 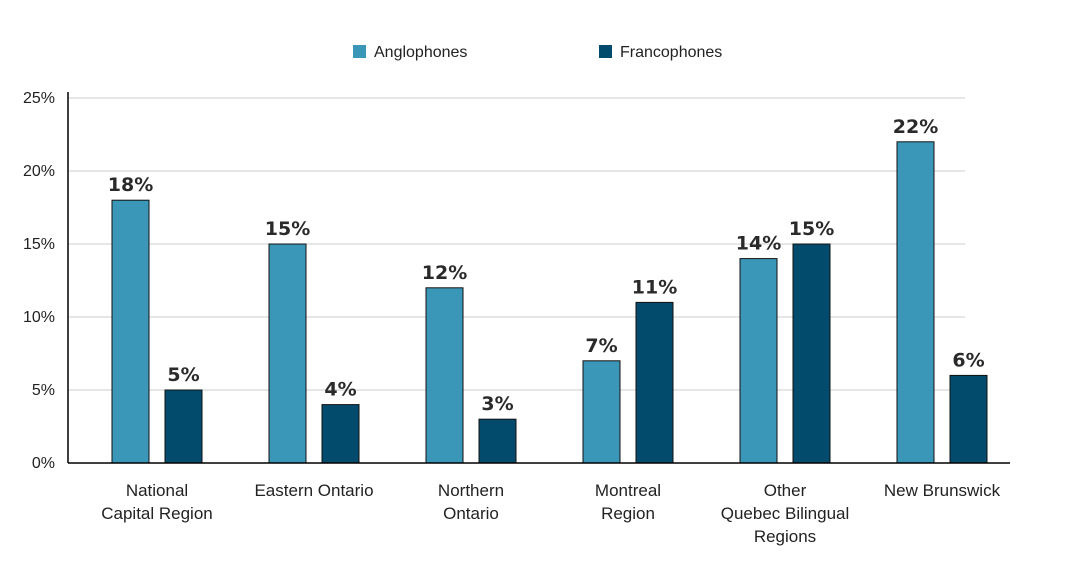 I want to click on x-category-label: Other Quebec Bilingual Regions, so click(x=785, y=513).